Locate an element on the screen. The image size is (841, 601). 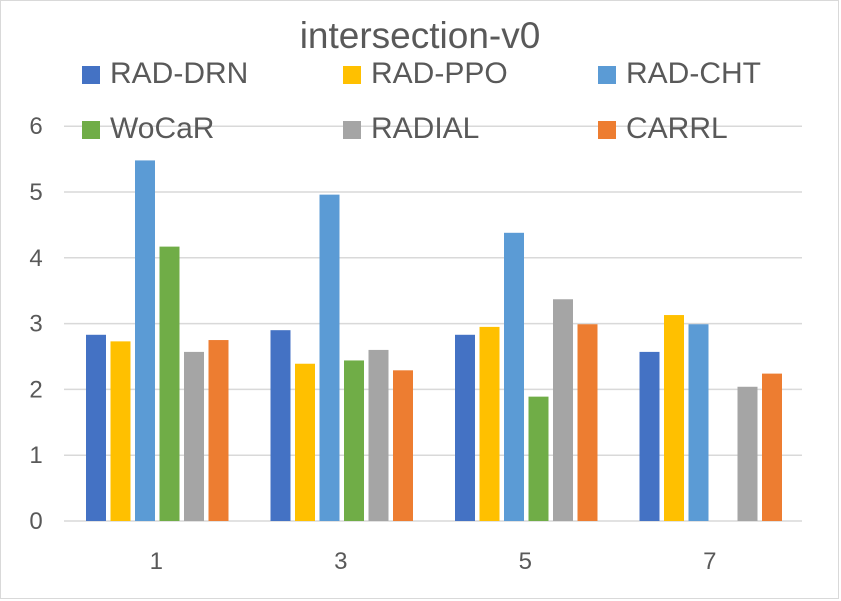
legend-swatch-rad-ppo is located at coordinates (352, 75).